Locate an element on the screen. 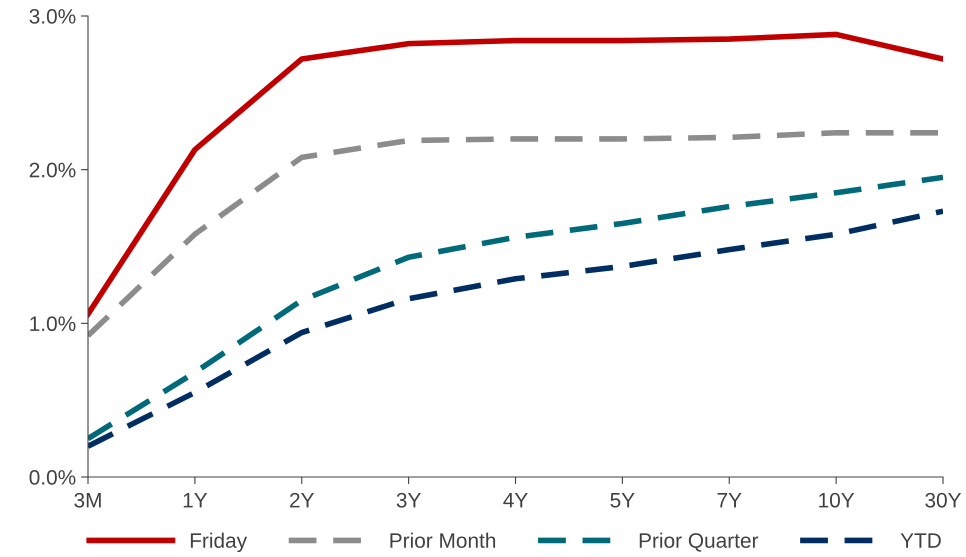 This screenshot has height=557, width=966. y-tick-label: 0.0% is located at coordinates (53, 477).